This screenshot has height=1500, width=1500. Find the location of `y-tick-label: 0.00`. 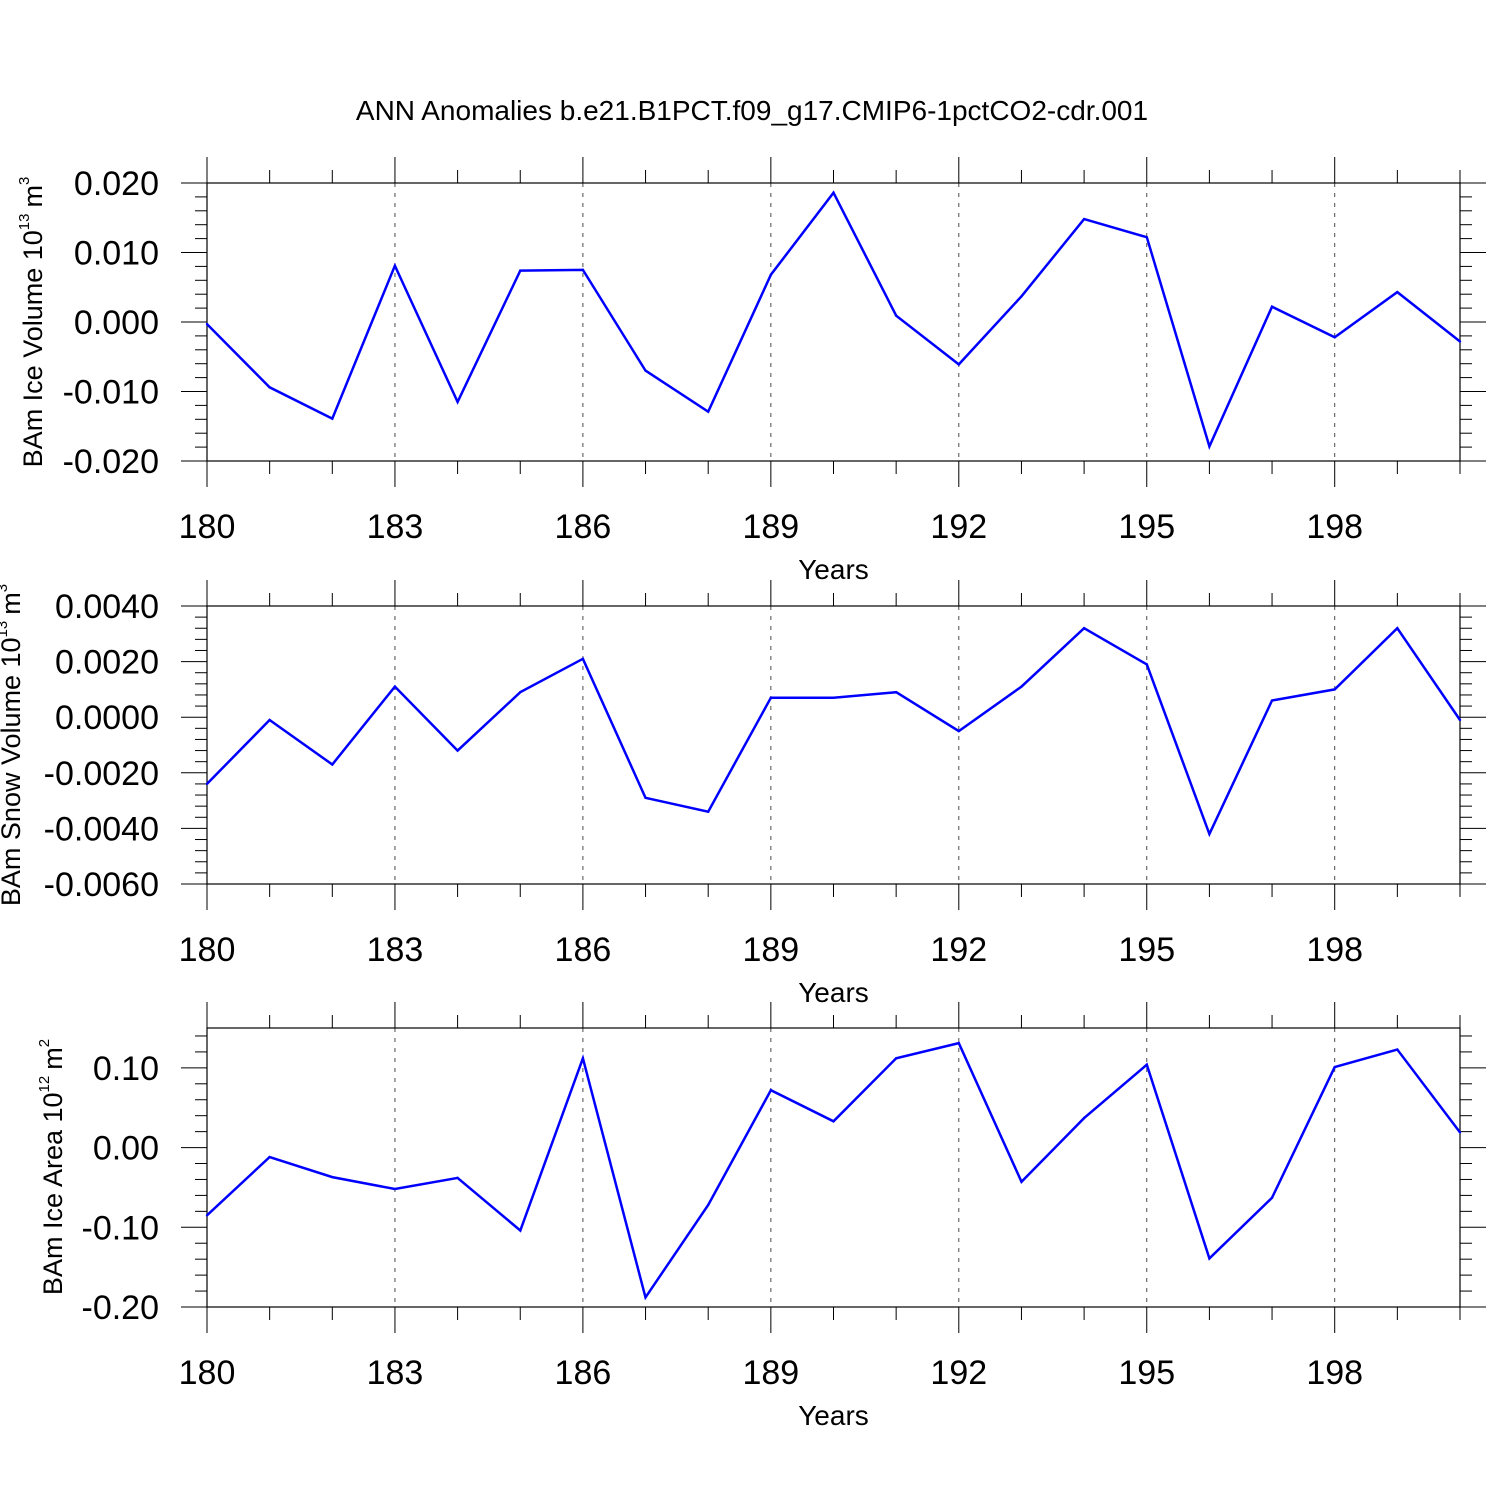

y-tick-label: 0.00 is located at coordinates (126, 1149).